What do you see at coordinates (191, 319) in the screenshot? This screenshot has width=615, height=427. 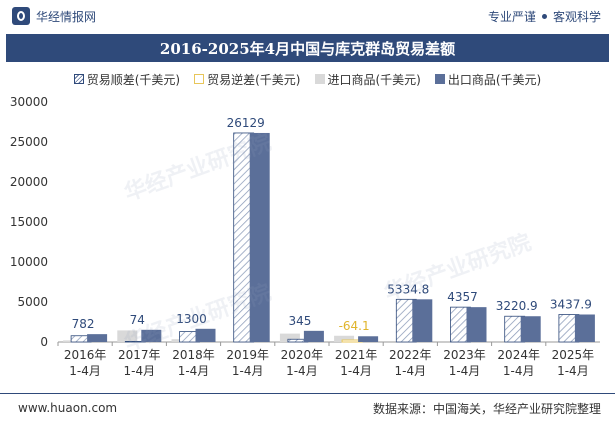 I see `balance-data-label: 1300` at bounding box center [191, 319].